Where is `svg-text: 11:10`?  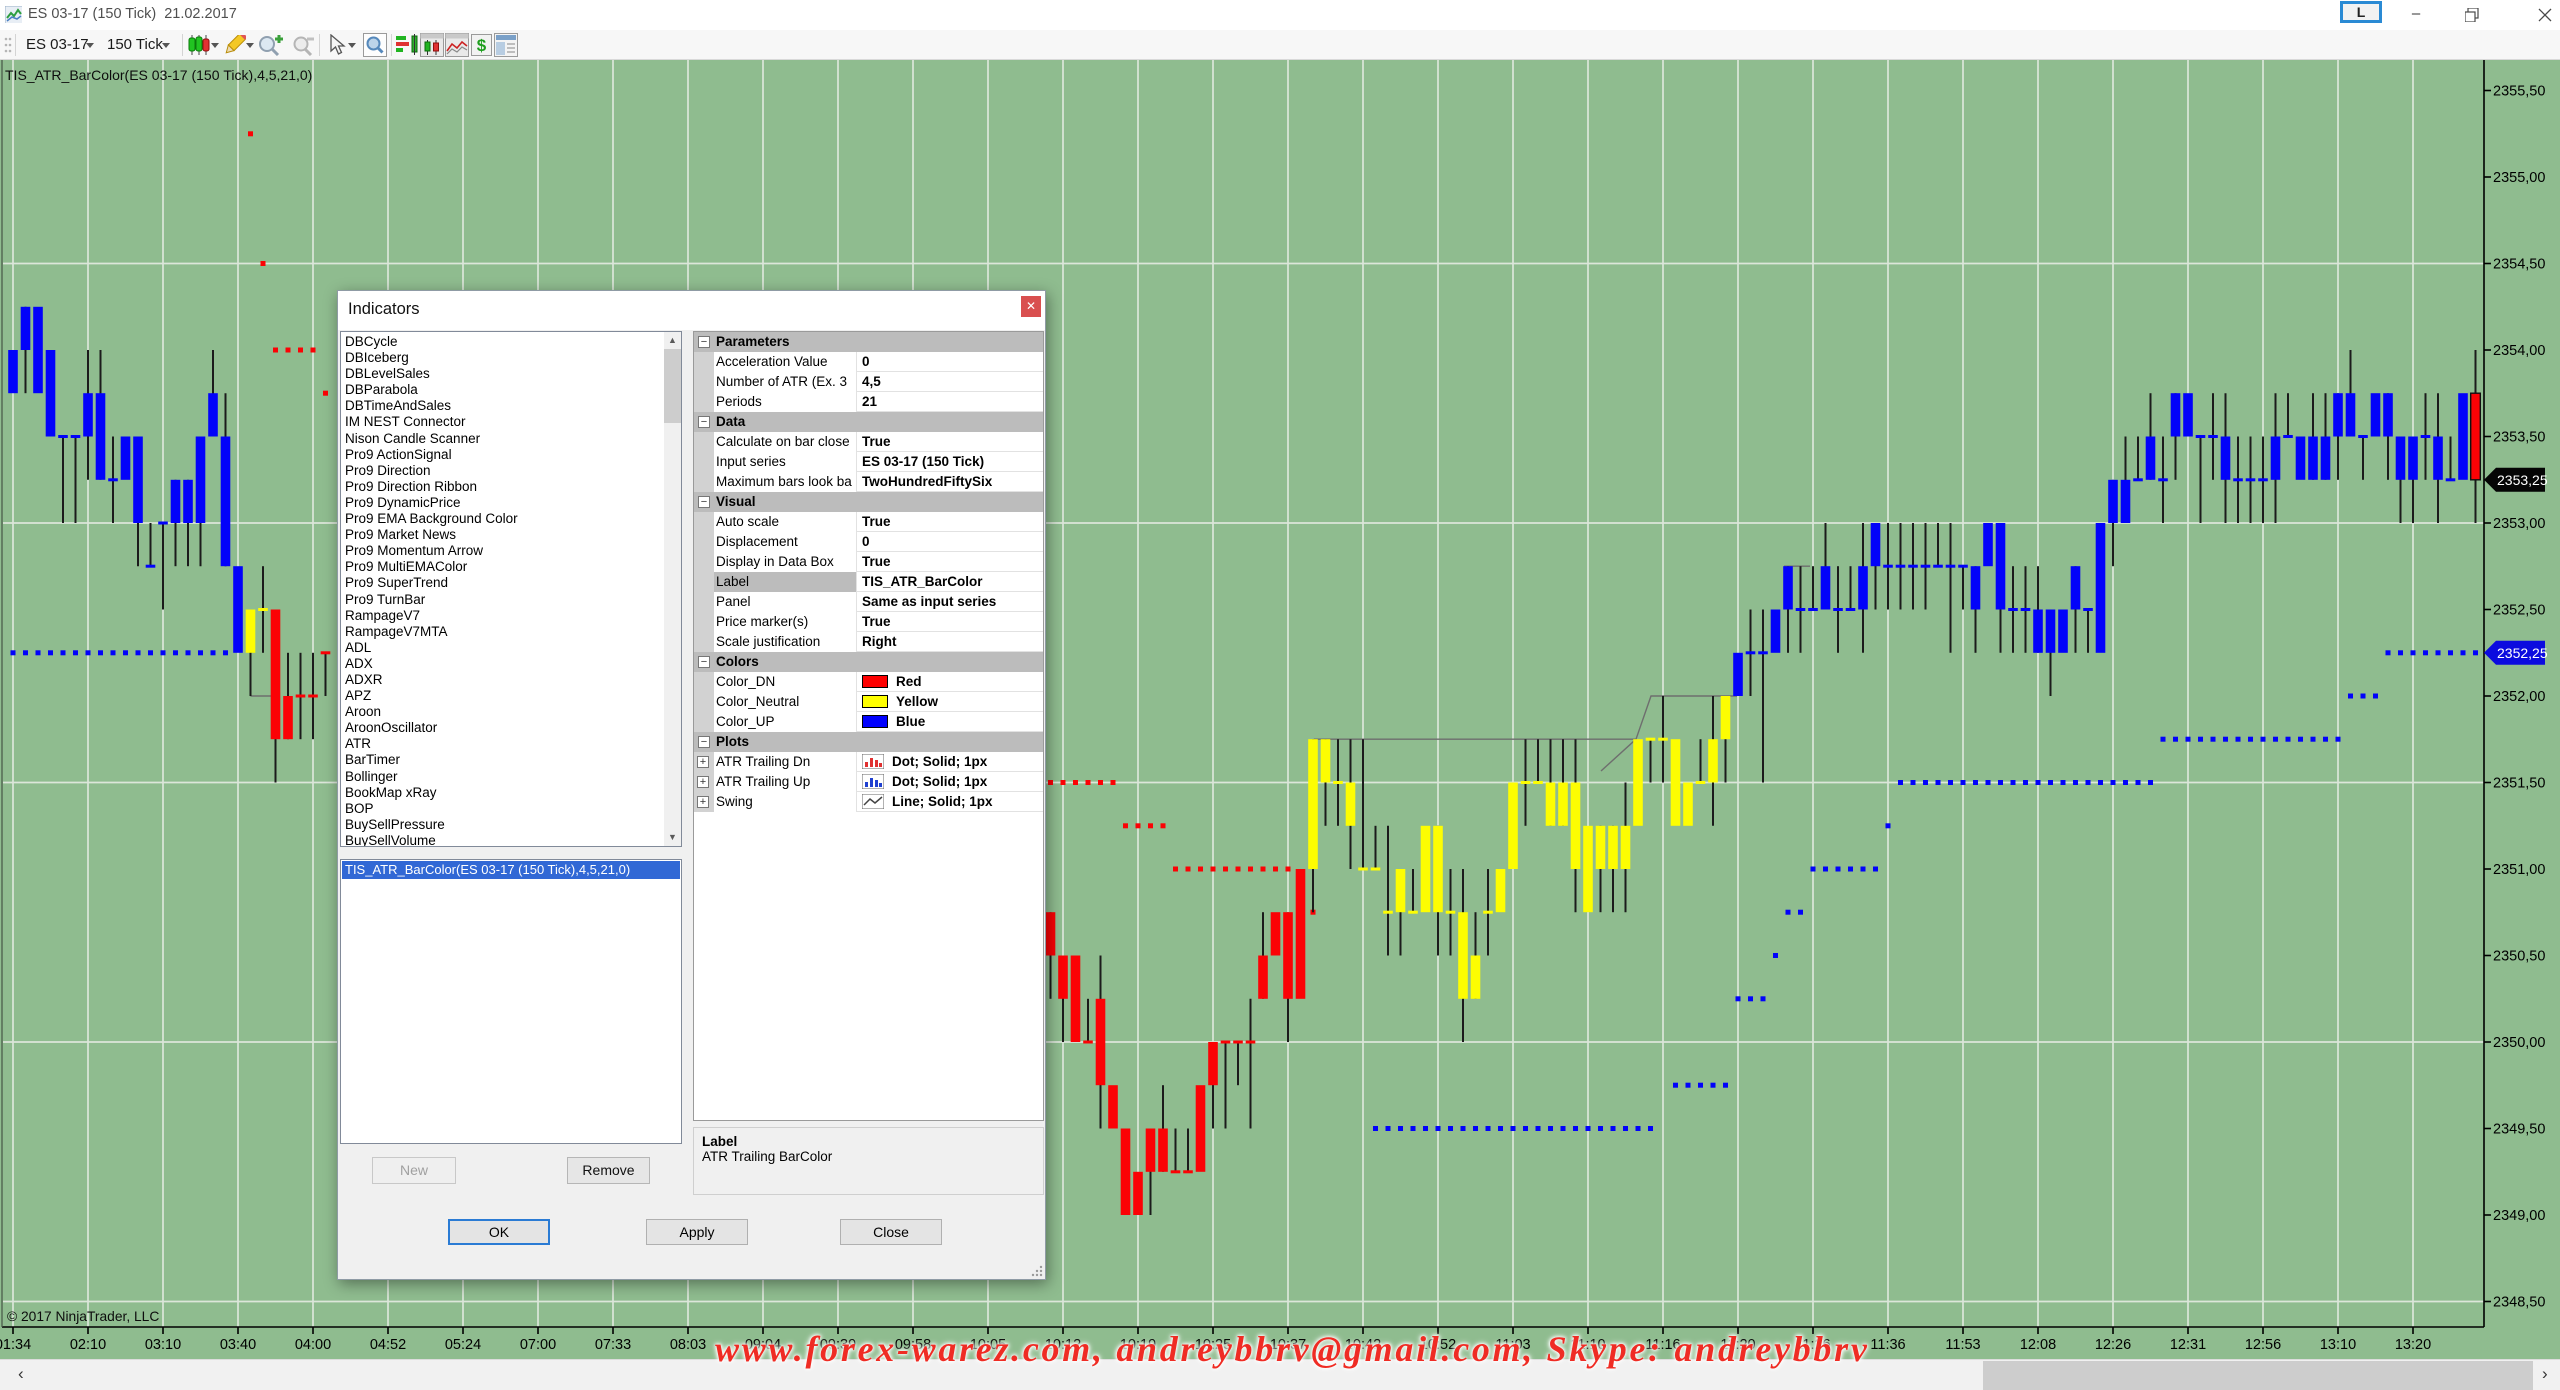
svg-text: 11:10 is located at coordinates (1587, 1345).